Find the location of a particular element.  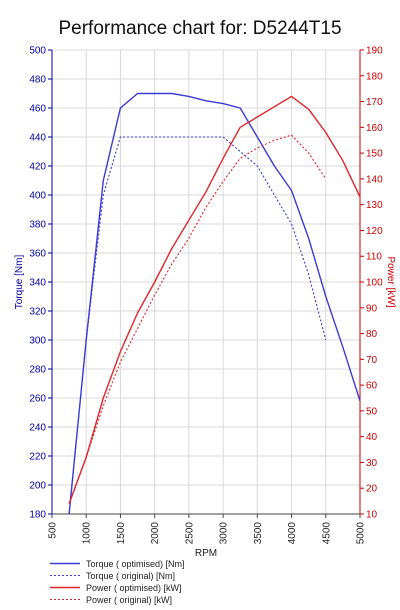

y-axis-left-title: Torque [Nm] is located at coordinates (19, 282).